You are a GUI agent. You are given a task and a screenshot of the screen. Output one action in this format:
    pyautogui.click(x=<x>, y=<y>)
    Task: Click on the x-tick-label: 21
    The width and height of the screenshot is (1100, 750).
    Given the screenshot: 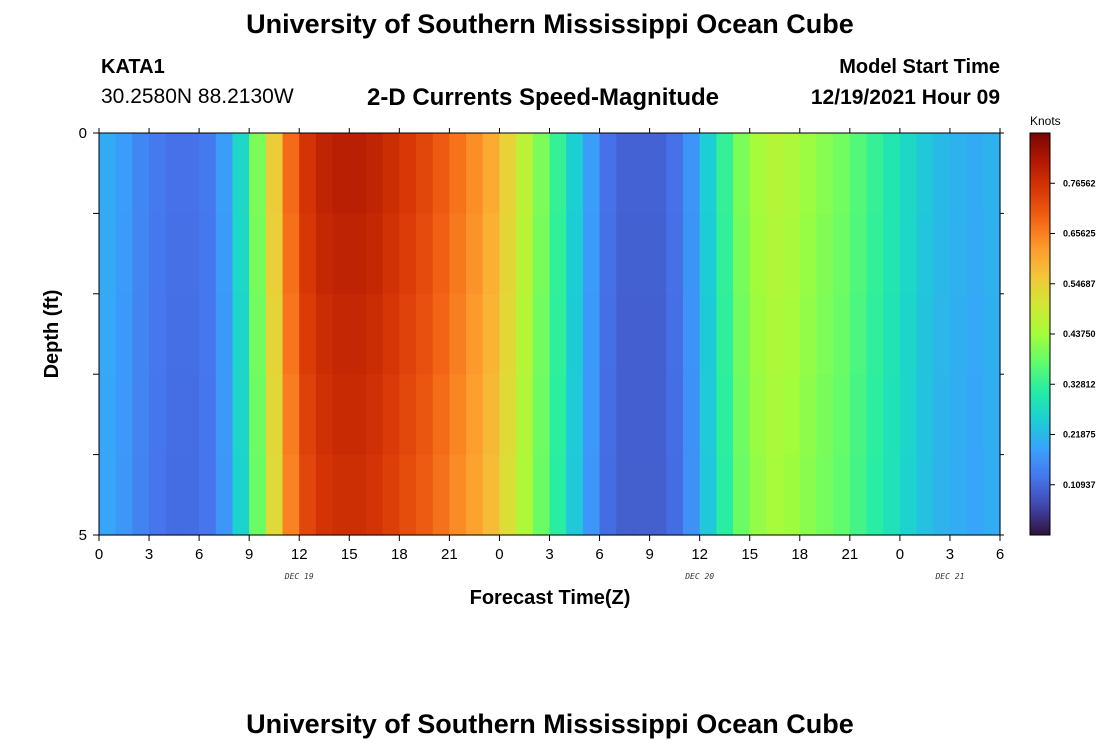 What is the action you would take?
    pyautogui.click(x=849, y=554)
    